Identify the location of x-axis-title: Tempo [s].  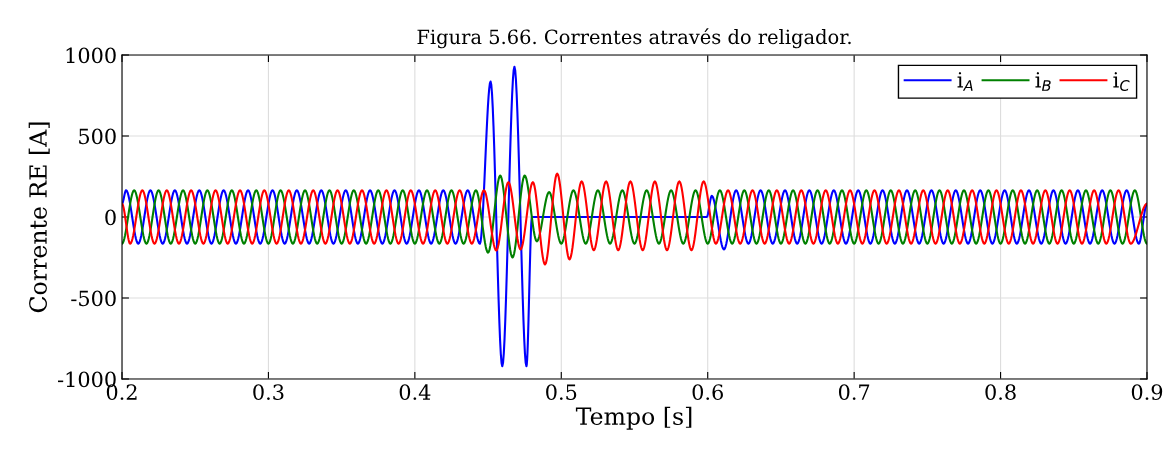
(633, 418).